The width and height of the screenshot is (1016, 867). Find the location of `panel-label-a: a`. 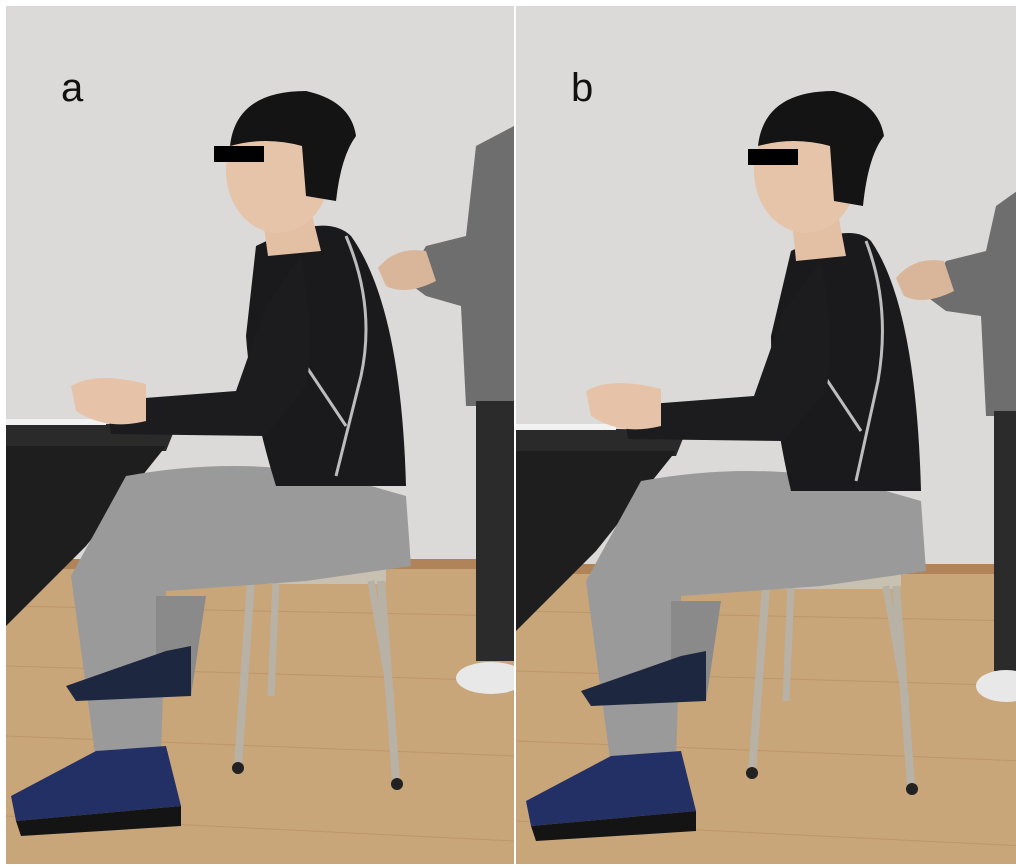

panel-label-a: a is located at coordinates (72, 88).